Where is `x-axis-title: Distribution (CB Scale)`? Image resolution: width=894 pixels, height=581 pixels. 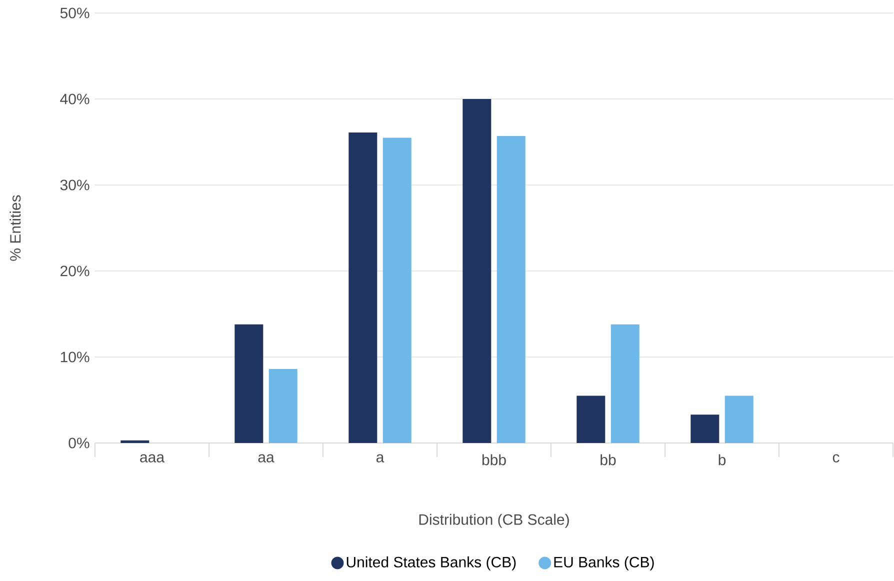
x-axis-title: Distribution (CB Scale) is located at coordinates (494, 521).